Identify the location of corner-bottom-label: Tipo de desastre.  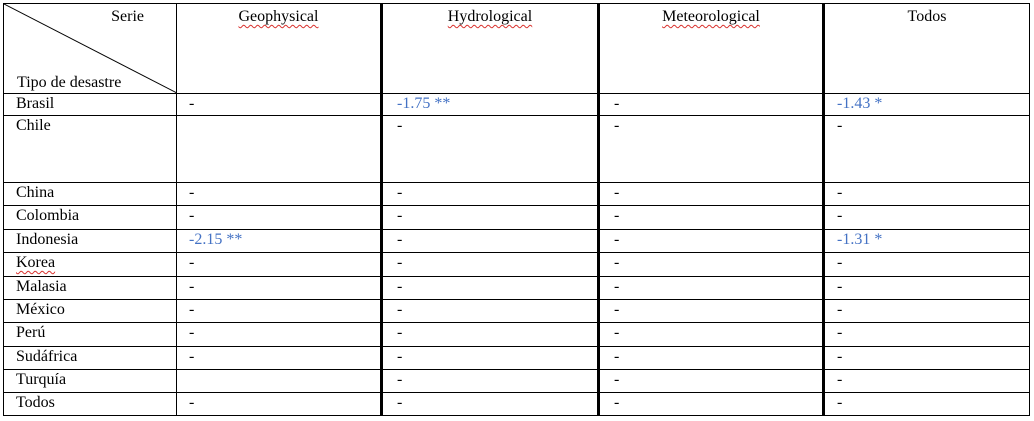
(69, 82).